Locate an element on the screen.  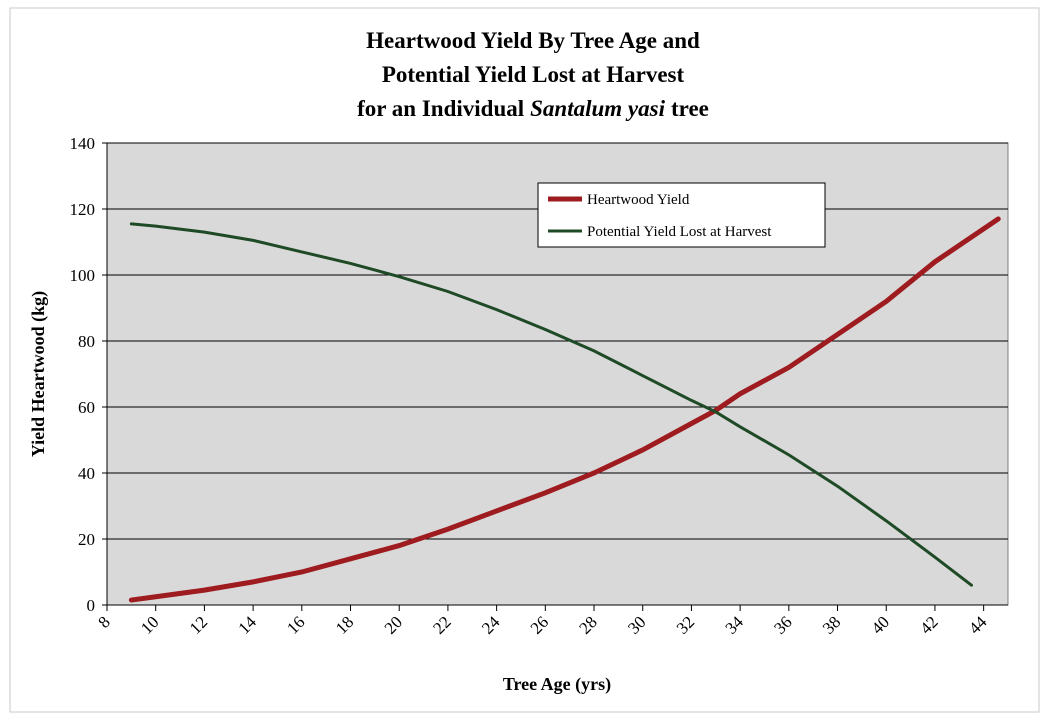
y-tick-label: 120 is located at coordinates (83, 209).